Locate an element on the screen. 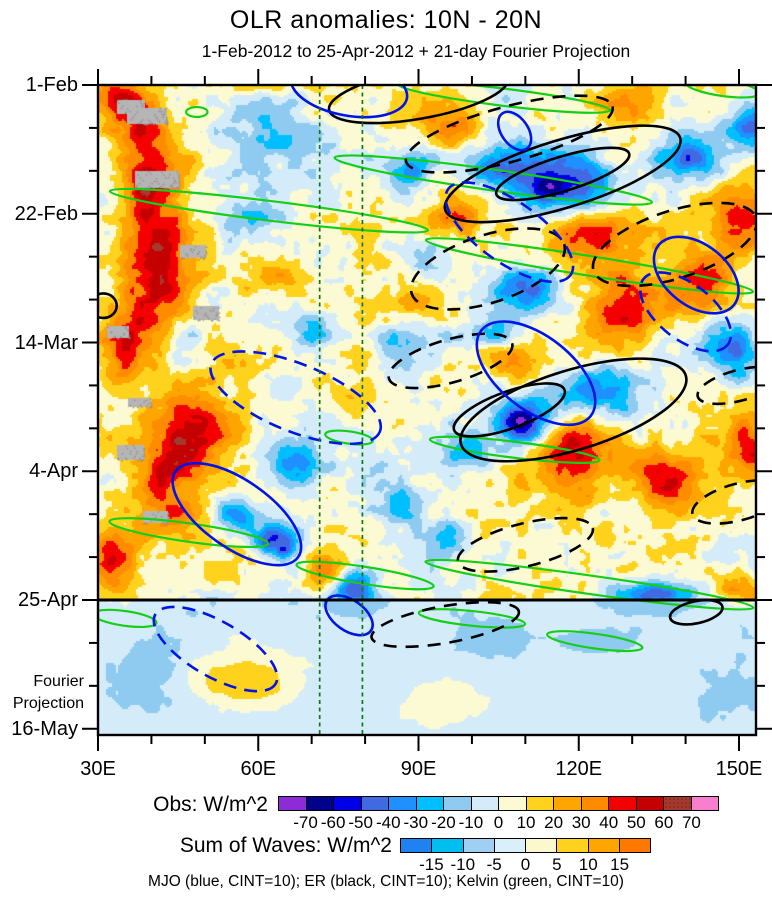  colorbar-tick-label: 40 is located at coordinates (609, 822).